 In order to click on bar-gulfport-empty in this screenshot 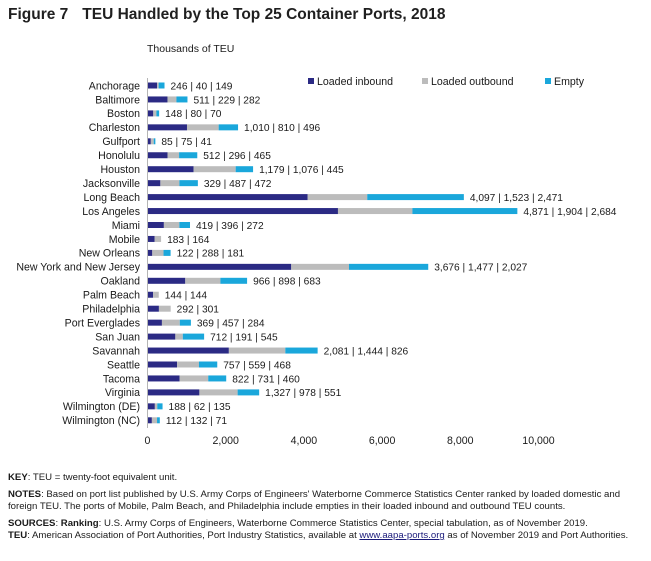, I will do `click(154, 141)`.